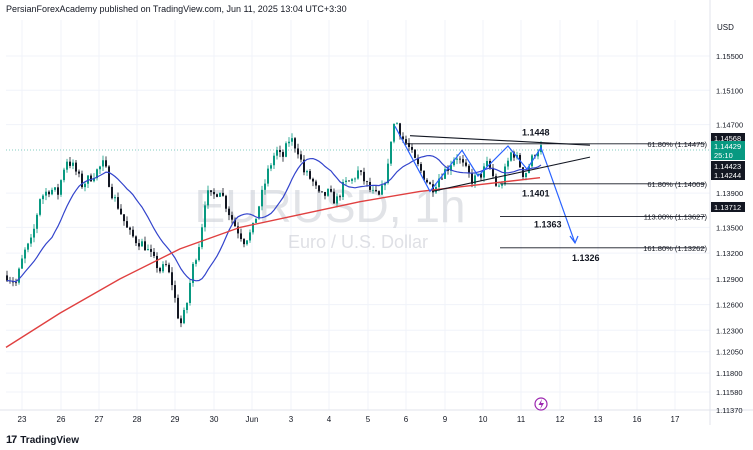 The height and width of the screenshot is (450, 753). Describe the element at coordinates (677, 184) in the screenshot. I see `fib-level-label: 61.80% (1.14009)` at that location.